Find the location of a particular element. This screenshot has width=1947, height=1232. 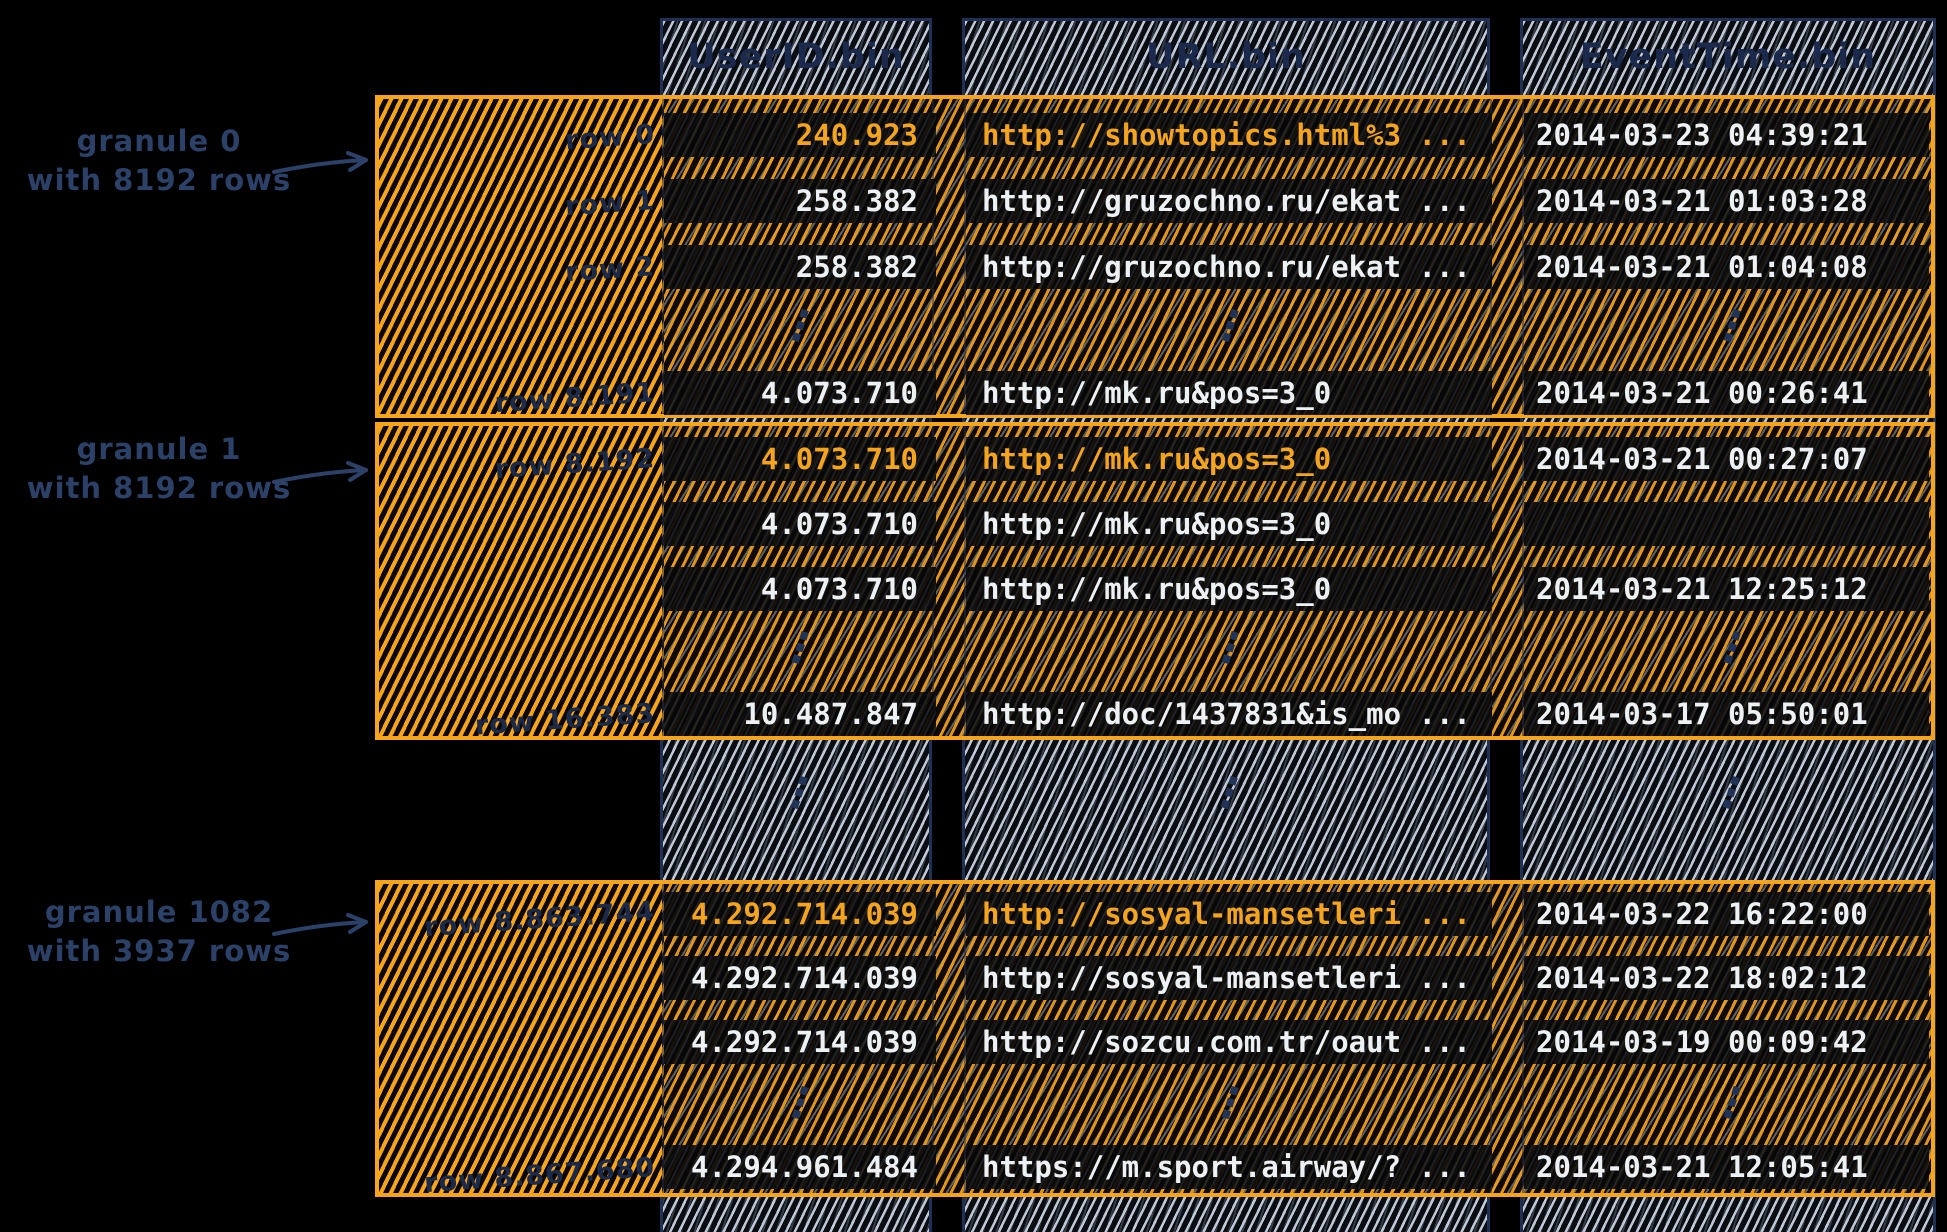

annotation-line: granule 1082 is located at coordinates (159, 912).